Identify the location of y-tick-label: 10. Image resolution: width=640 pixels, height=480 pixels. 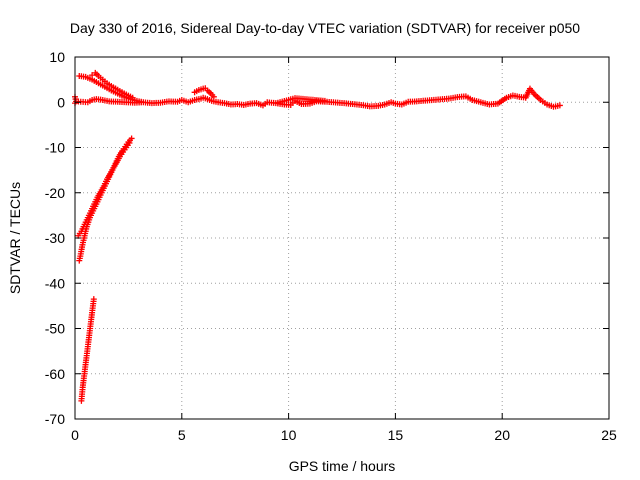
(57, 57).